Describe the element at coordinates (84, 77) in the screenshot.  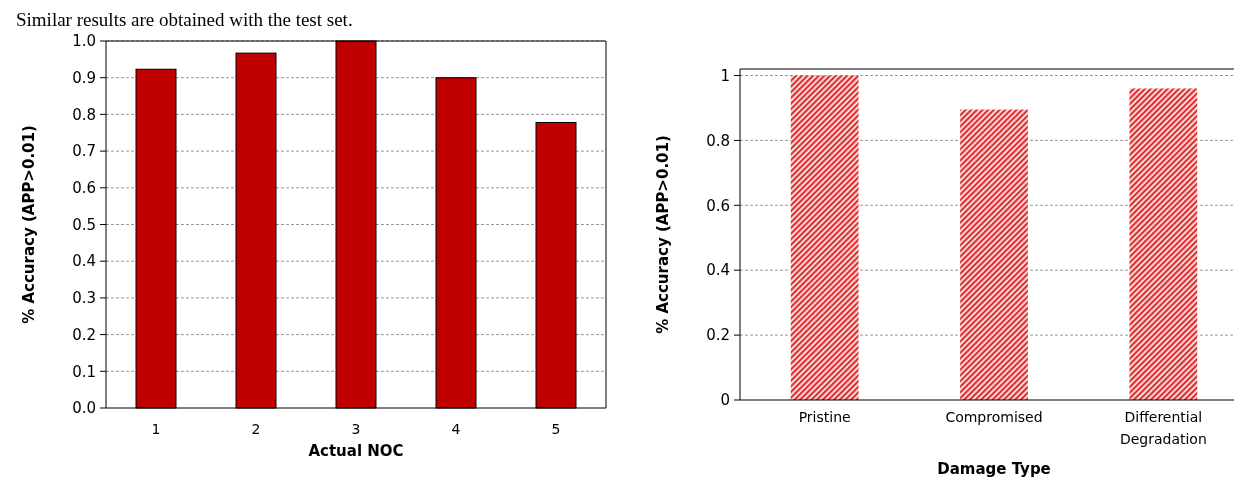
I see `y-tick-label: 0.9` at that location.